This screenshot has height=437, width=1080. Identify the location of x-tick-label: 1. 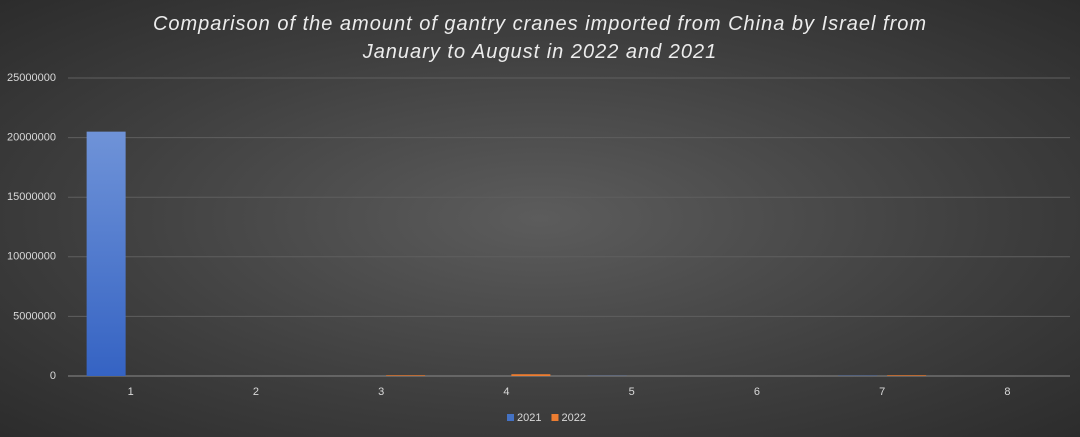
(131, 392).